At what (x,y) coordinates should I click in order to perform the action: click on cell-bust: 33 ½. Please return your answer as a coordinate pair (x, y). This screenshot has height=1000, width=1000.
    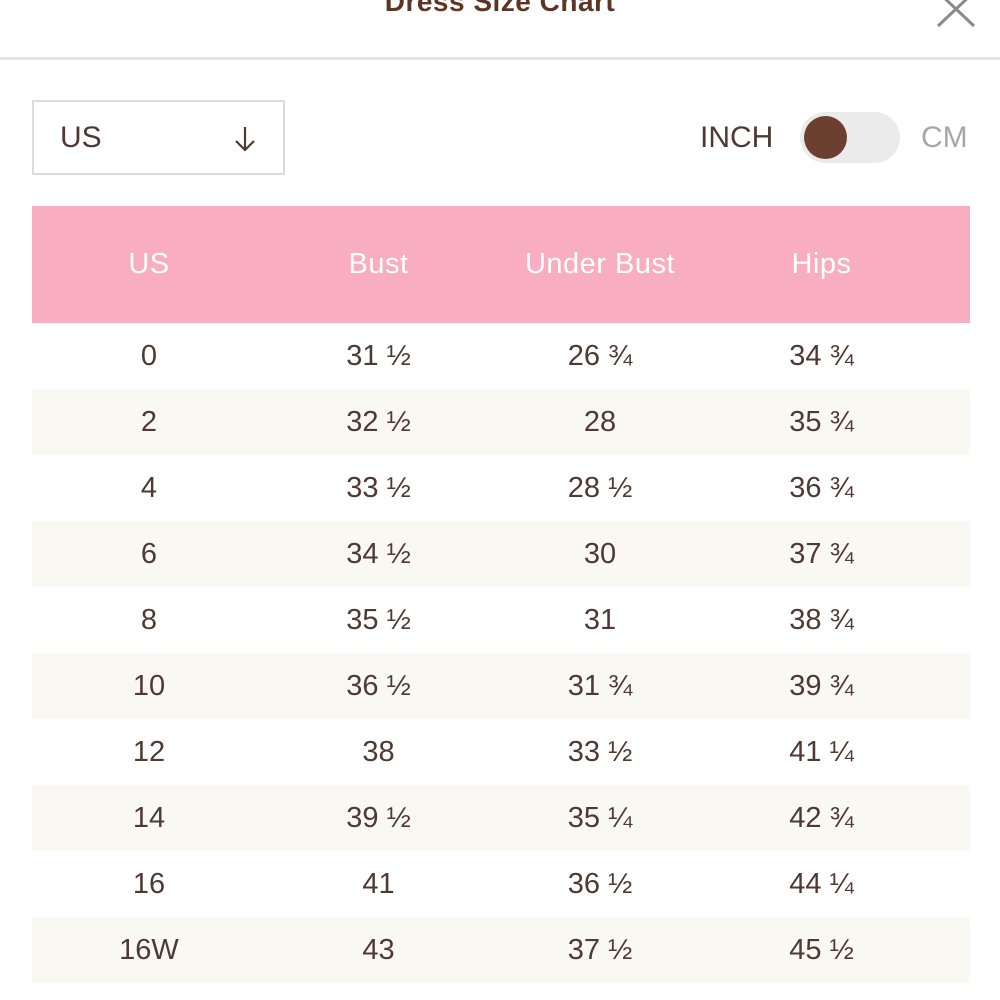
    Looking at the image, I should click on (378, 488).